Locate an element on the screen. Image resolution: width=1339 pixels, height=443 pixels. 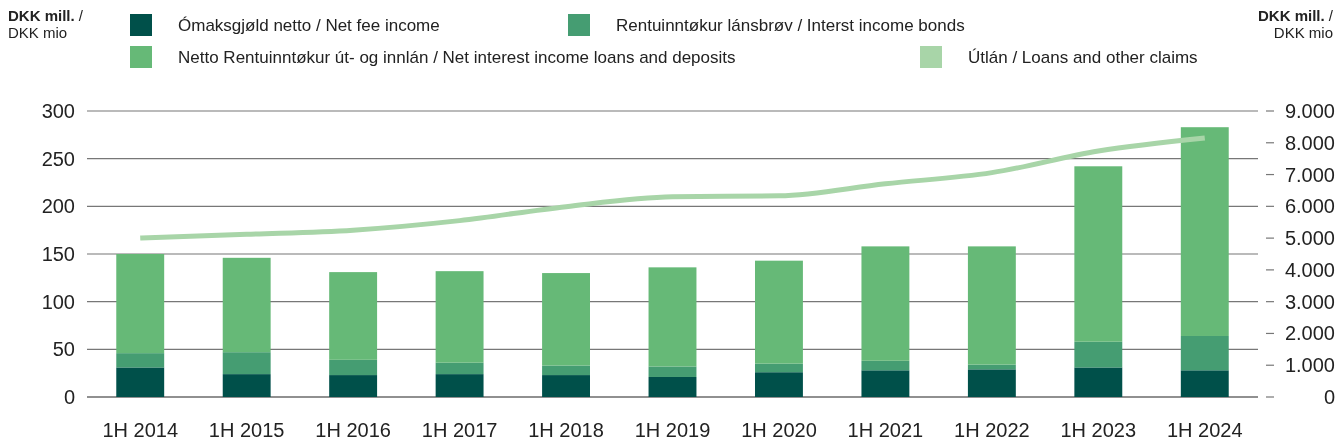
y2-tick-label: 2.000 is located at coordinates (1309, 333).